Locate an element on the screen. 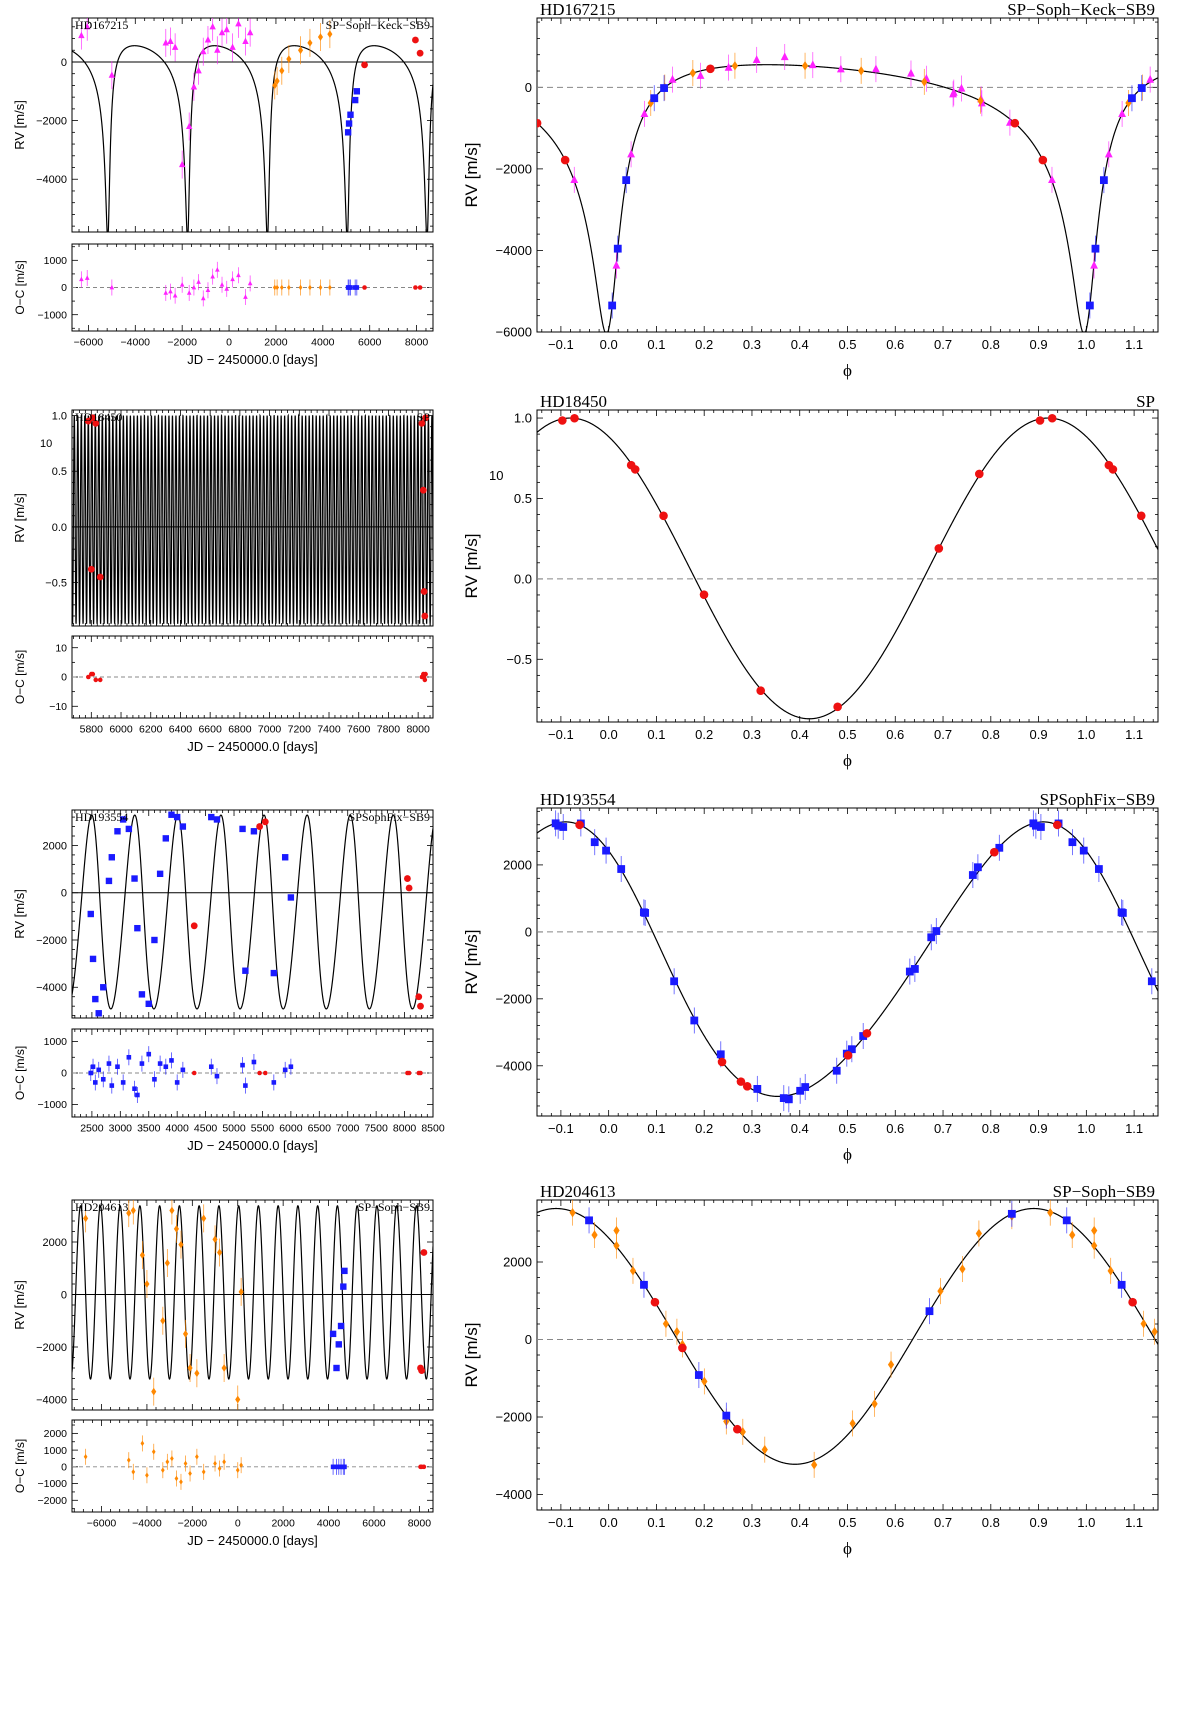  x-tick-label: 8500 is located at coordinates (433, 1129).